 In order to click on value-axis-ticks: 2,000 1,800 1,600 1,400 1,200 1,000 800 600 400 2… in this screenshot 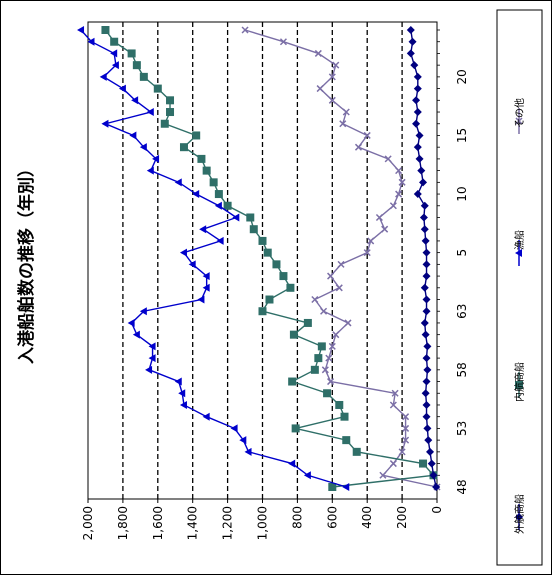, I will do `click(262, 519)`.